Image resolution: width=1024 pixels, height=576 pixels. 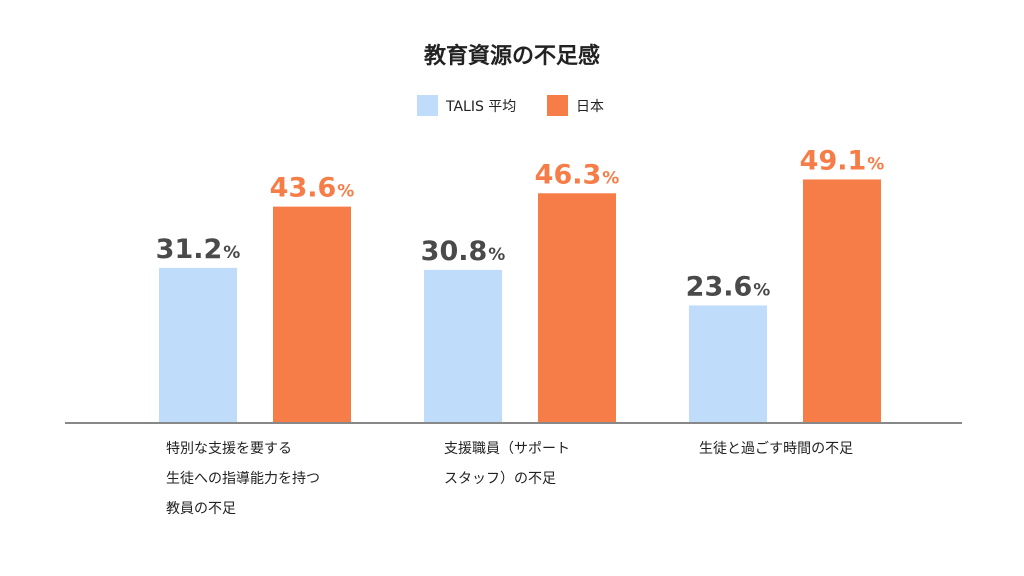 What do you see at coordinates (577, 174) in the screenshot?
I see `value-label-japan-2: 46.3%` at bounding box center [577, 174].